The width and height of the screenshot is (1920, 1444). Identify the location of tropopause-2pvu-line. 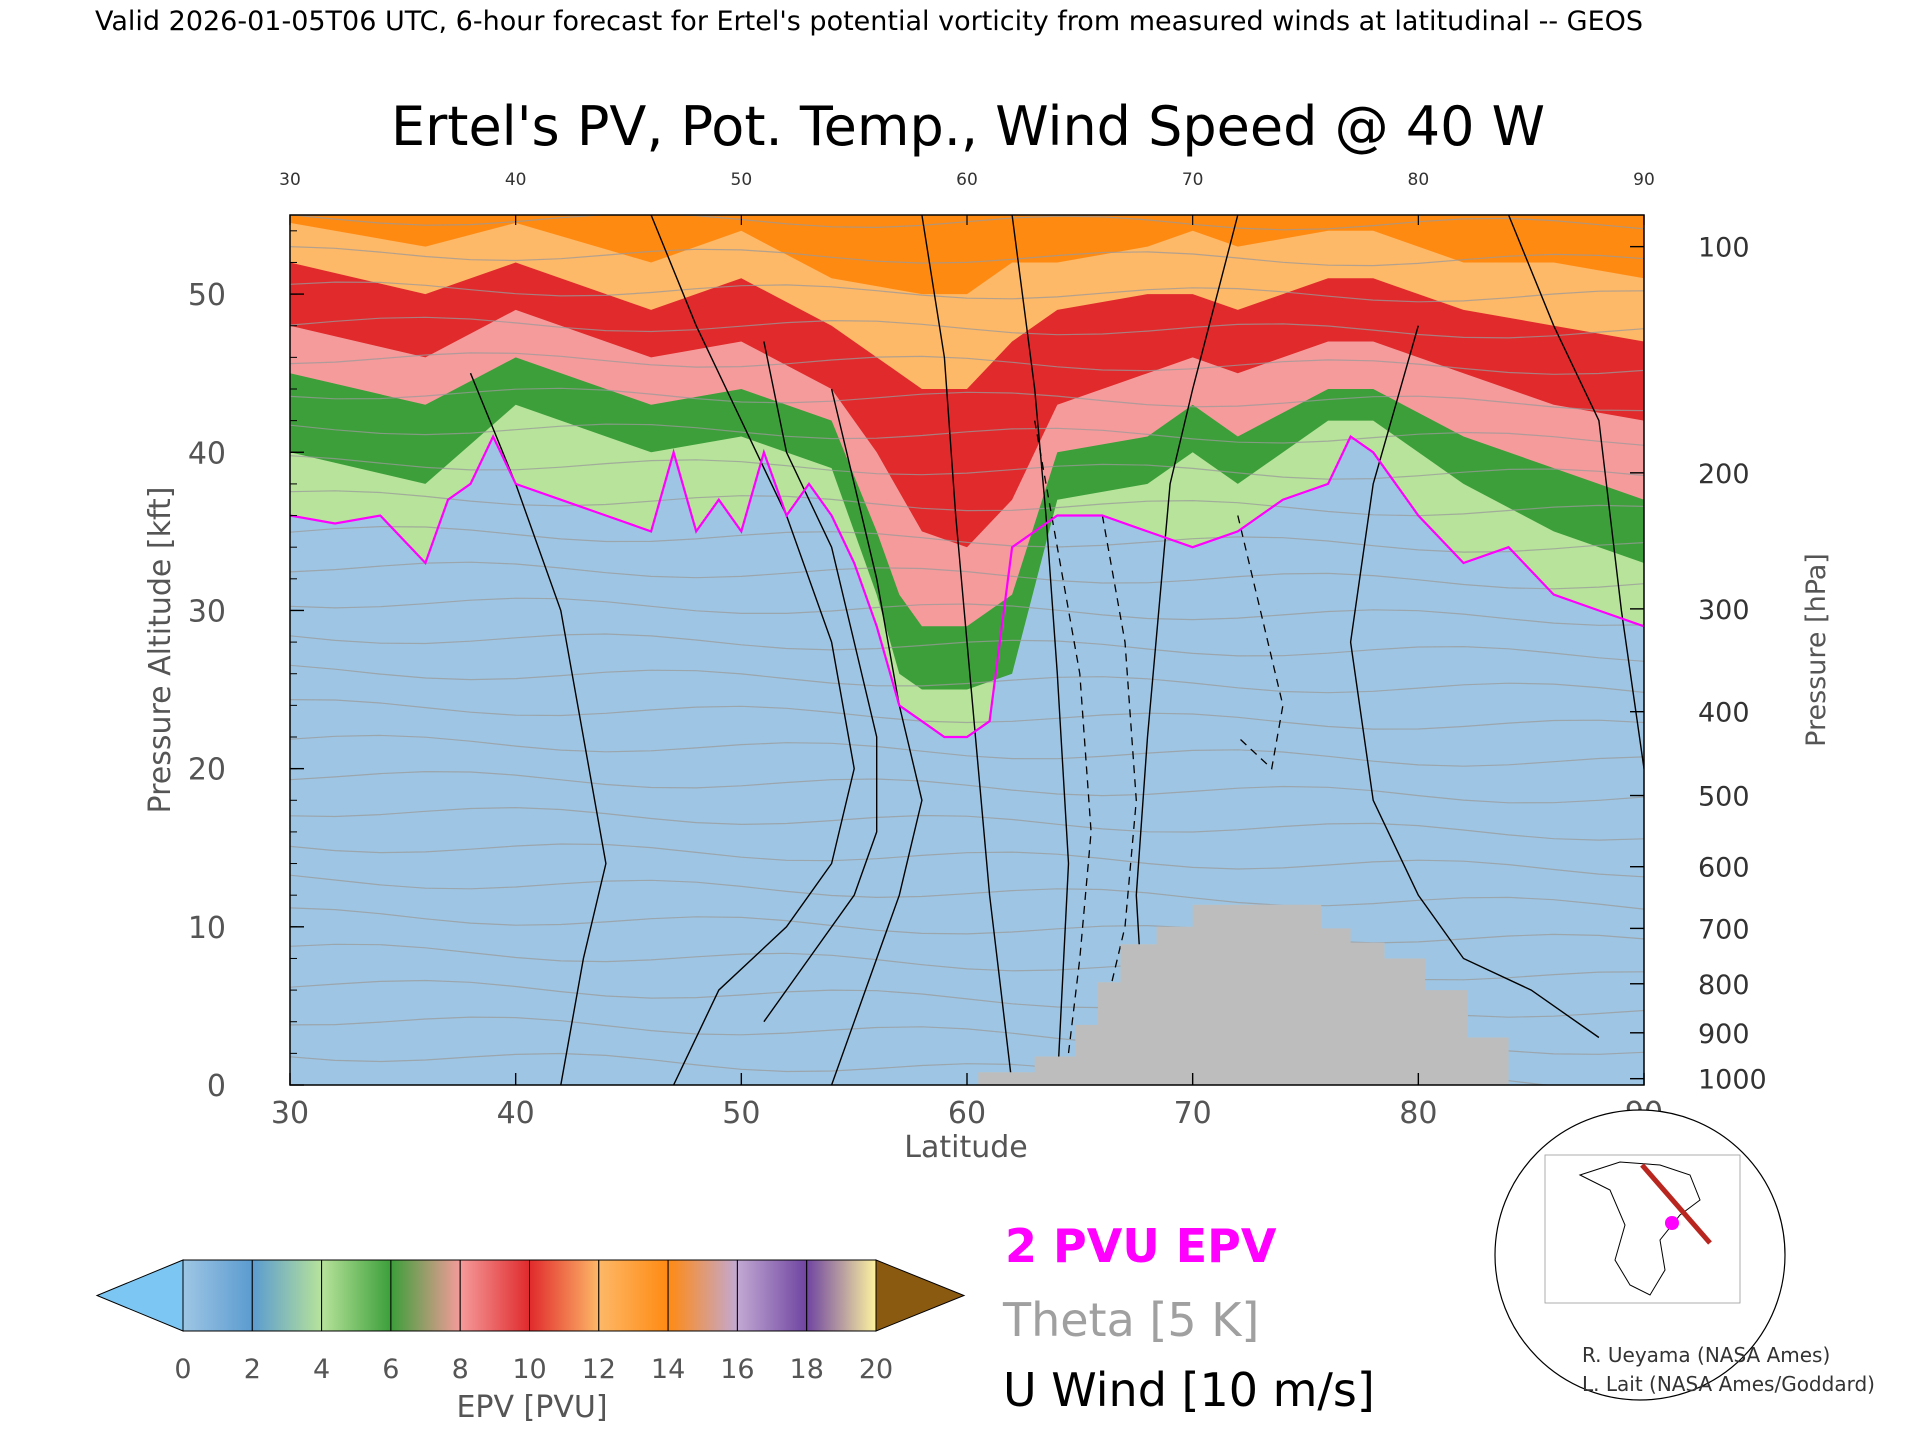
(967, 586).